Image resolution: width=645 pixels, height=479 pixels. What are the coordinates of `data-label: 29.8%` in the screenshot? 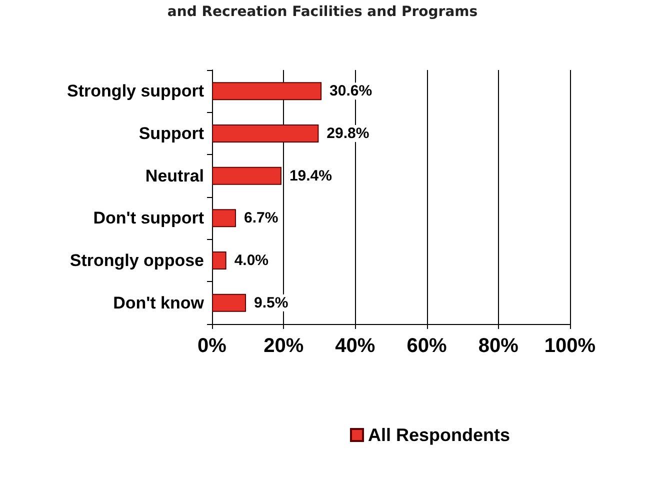 It's located at (348, 133).